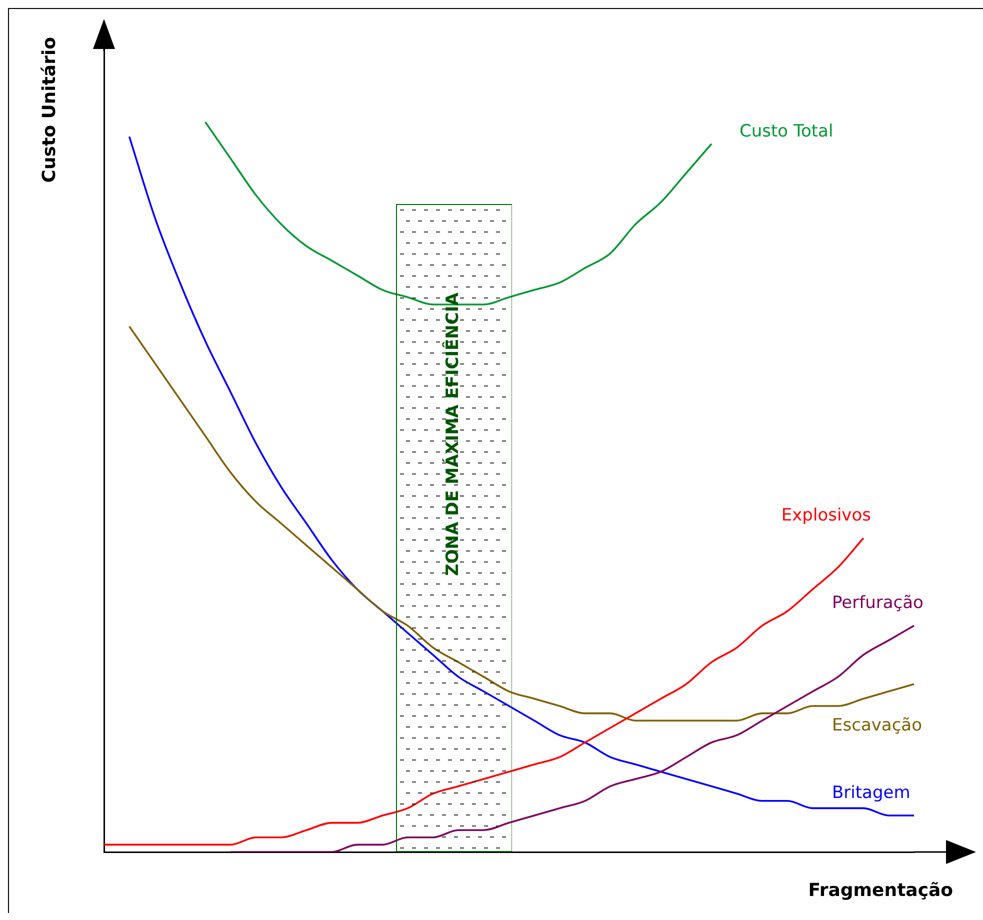  What do you see at coordinates (787, 131) in the screenshot?
I see `series-label: Custo Total` at bounding box center [787, 131].